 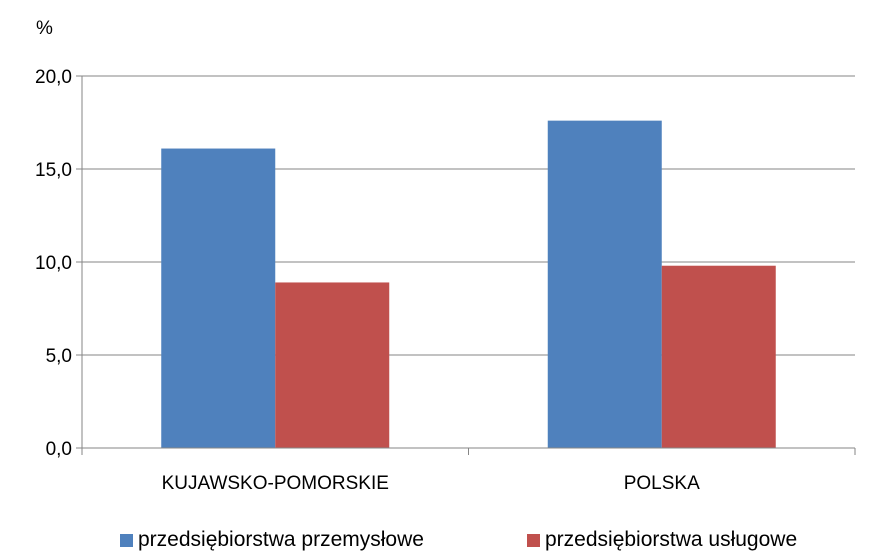 What do you see at coordinates (53, 263) in the screenshot?
I see `y-tick-label: 10,0` at bounding box center [53, 263].